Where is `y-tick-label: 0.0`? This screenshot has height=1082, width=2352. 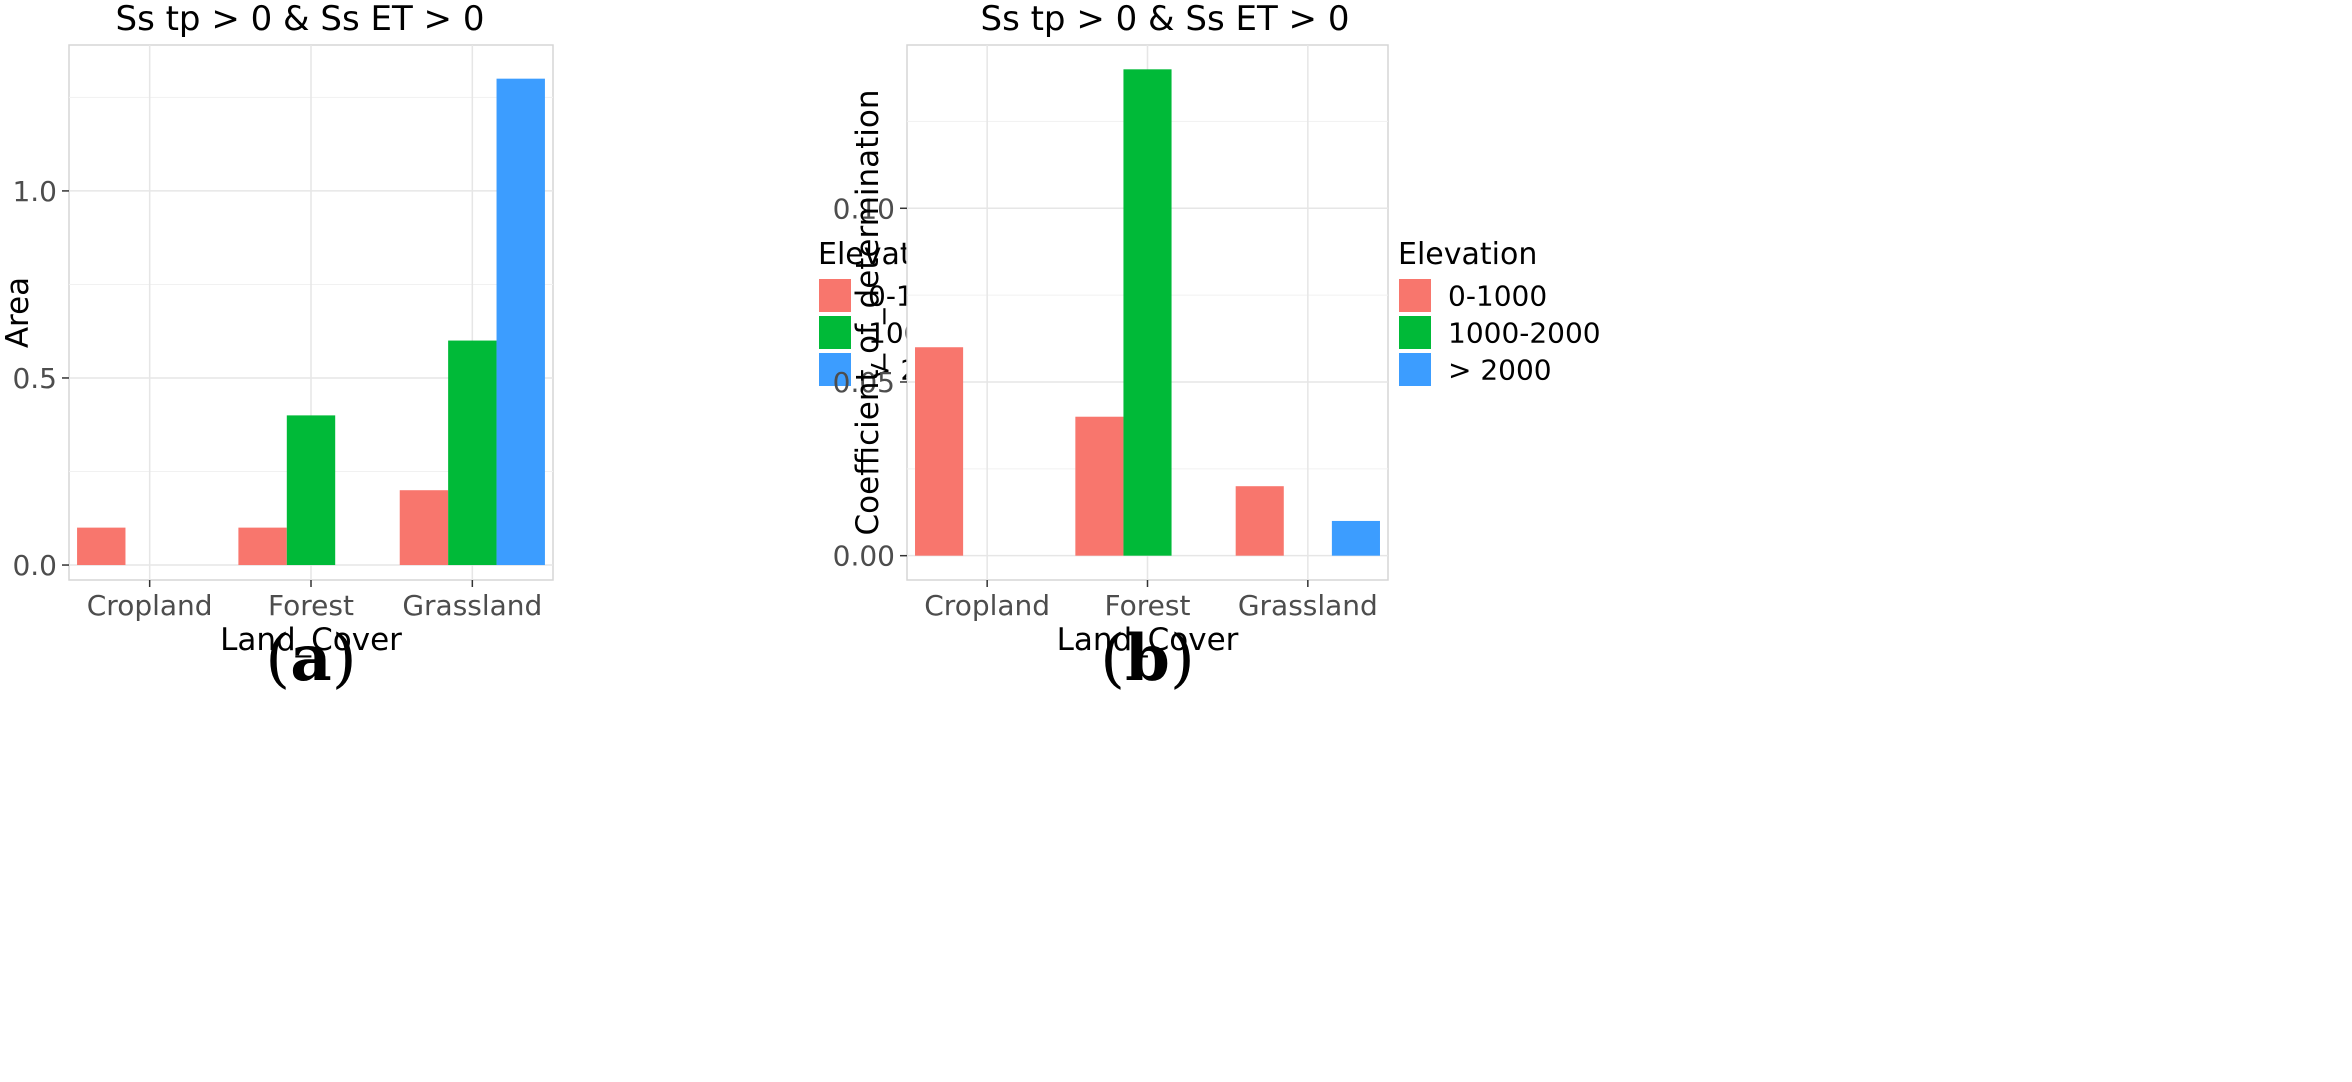 y-tick-label: 0.0 is located at coordinates (34, 565).